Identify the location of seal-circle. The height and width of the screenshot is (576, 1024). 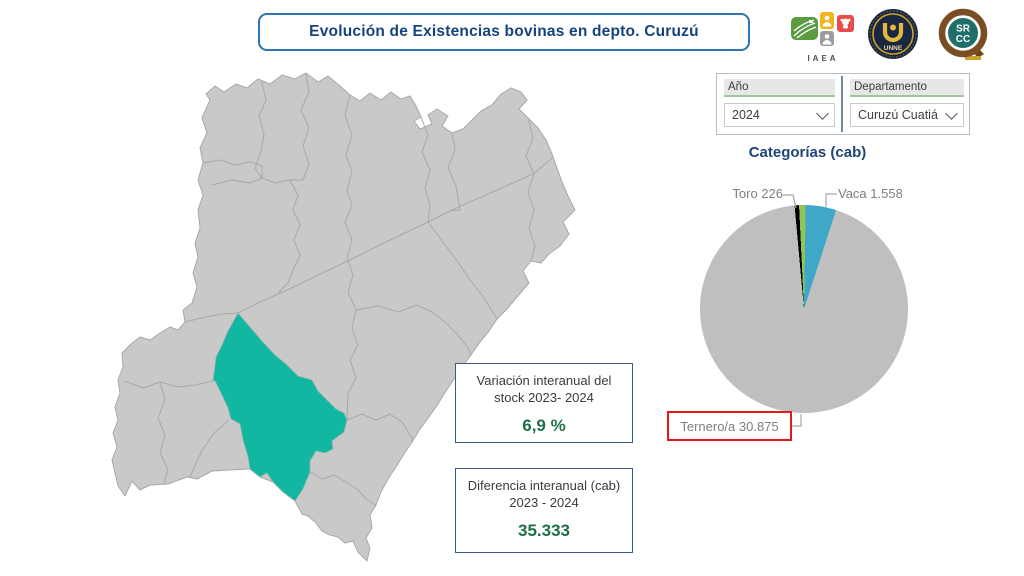
(893, 34).